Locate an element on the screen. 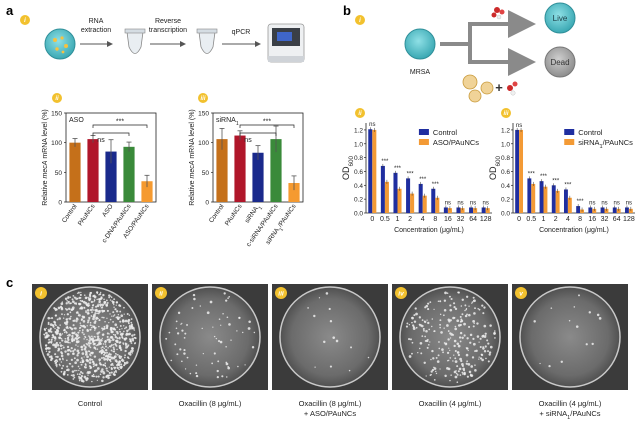 The height and width of the screenshot is (440, 639). sig-label: *** is located at coordinates (267, 122).